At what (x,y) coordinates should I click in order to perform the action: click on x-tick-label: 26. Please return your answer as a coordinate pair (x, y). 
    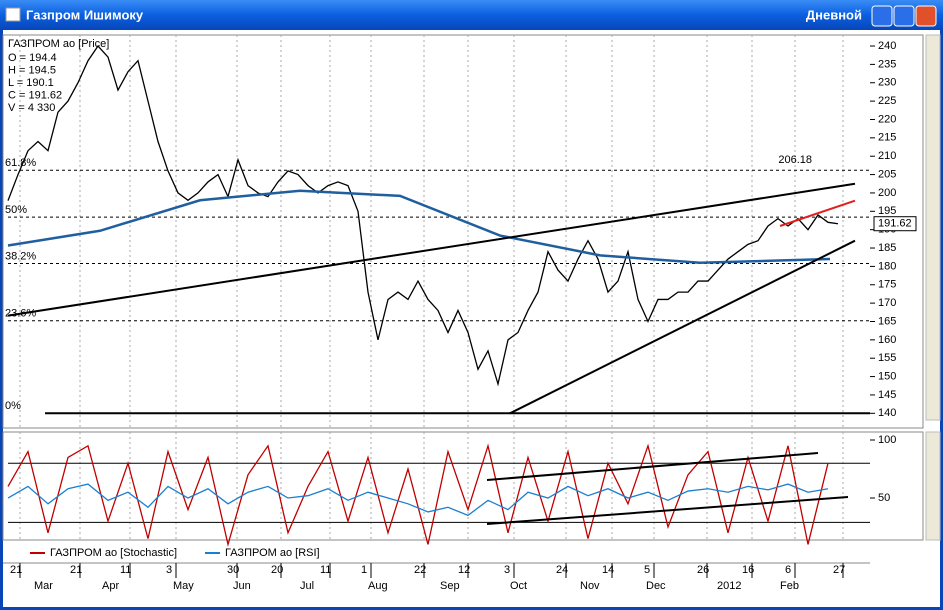
    Looking at the image, I should click on (703, 570).